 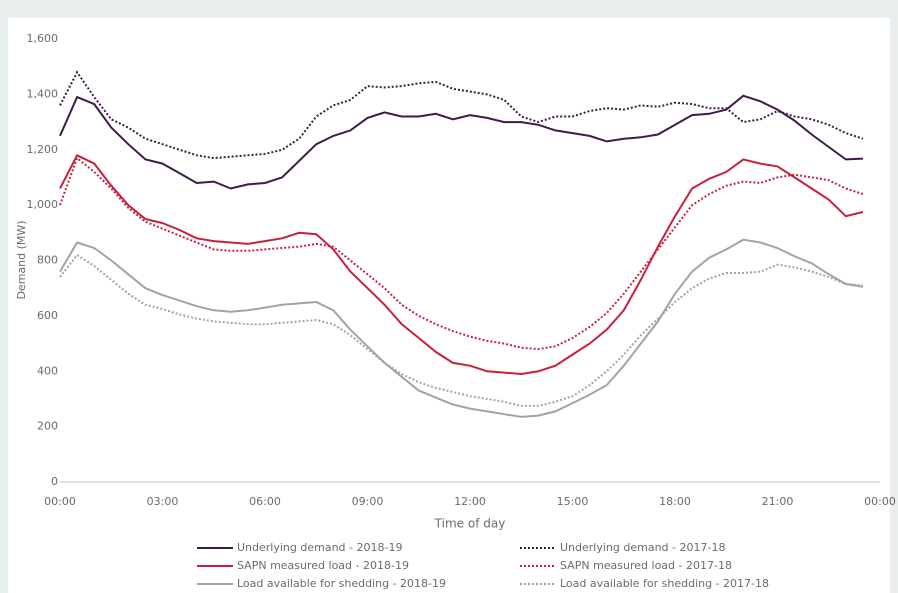 What do you see at coordinates (265, 501) in the screenshot?
I see `x-tick-label: 06:00` at bounding box center [265, 501].